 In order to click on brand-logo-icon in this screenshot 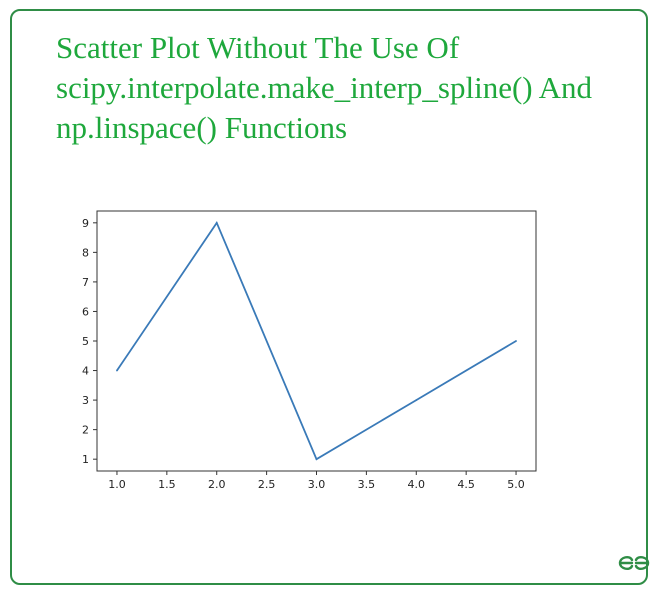, I will do `click(634, 563)`.